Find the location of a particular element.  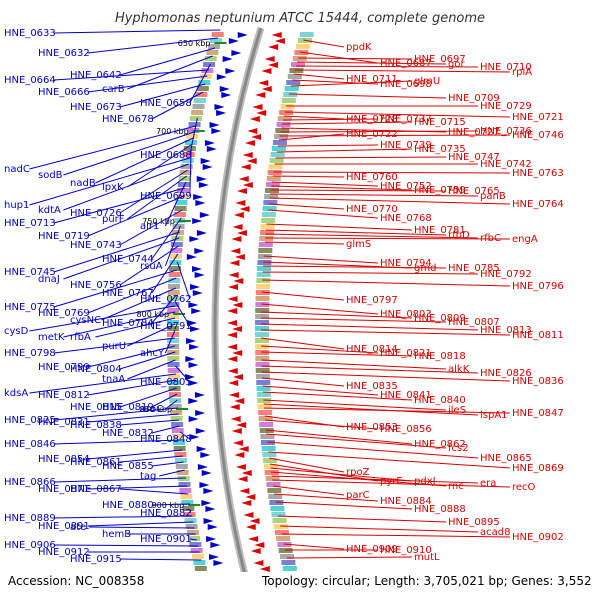

forward-gene-label: hup1 is located at coordinates (16, 205).